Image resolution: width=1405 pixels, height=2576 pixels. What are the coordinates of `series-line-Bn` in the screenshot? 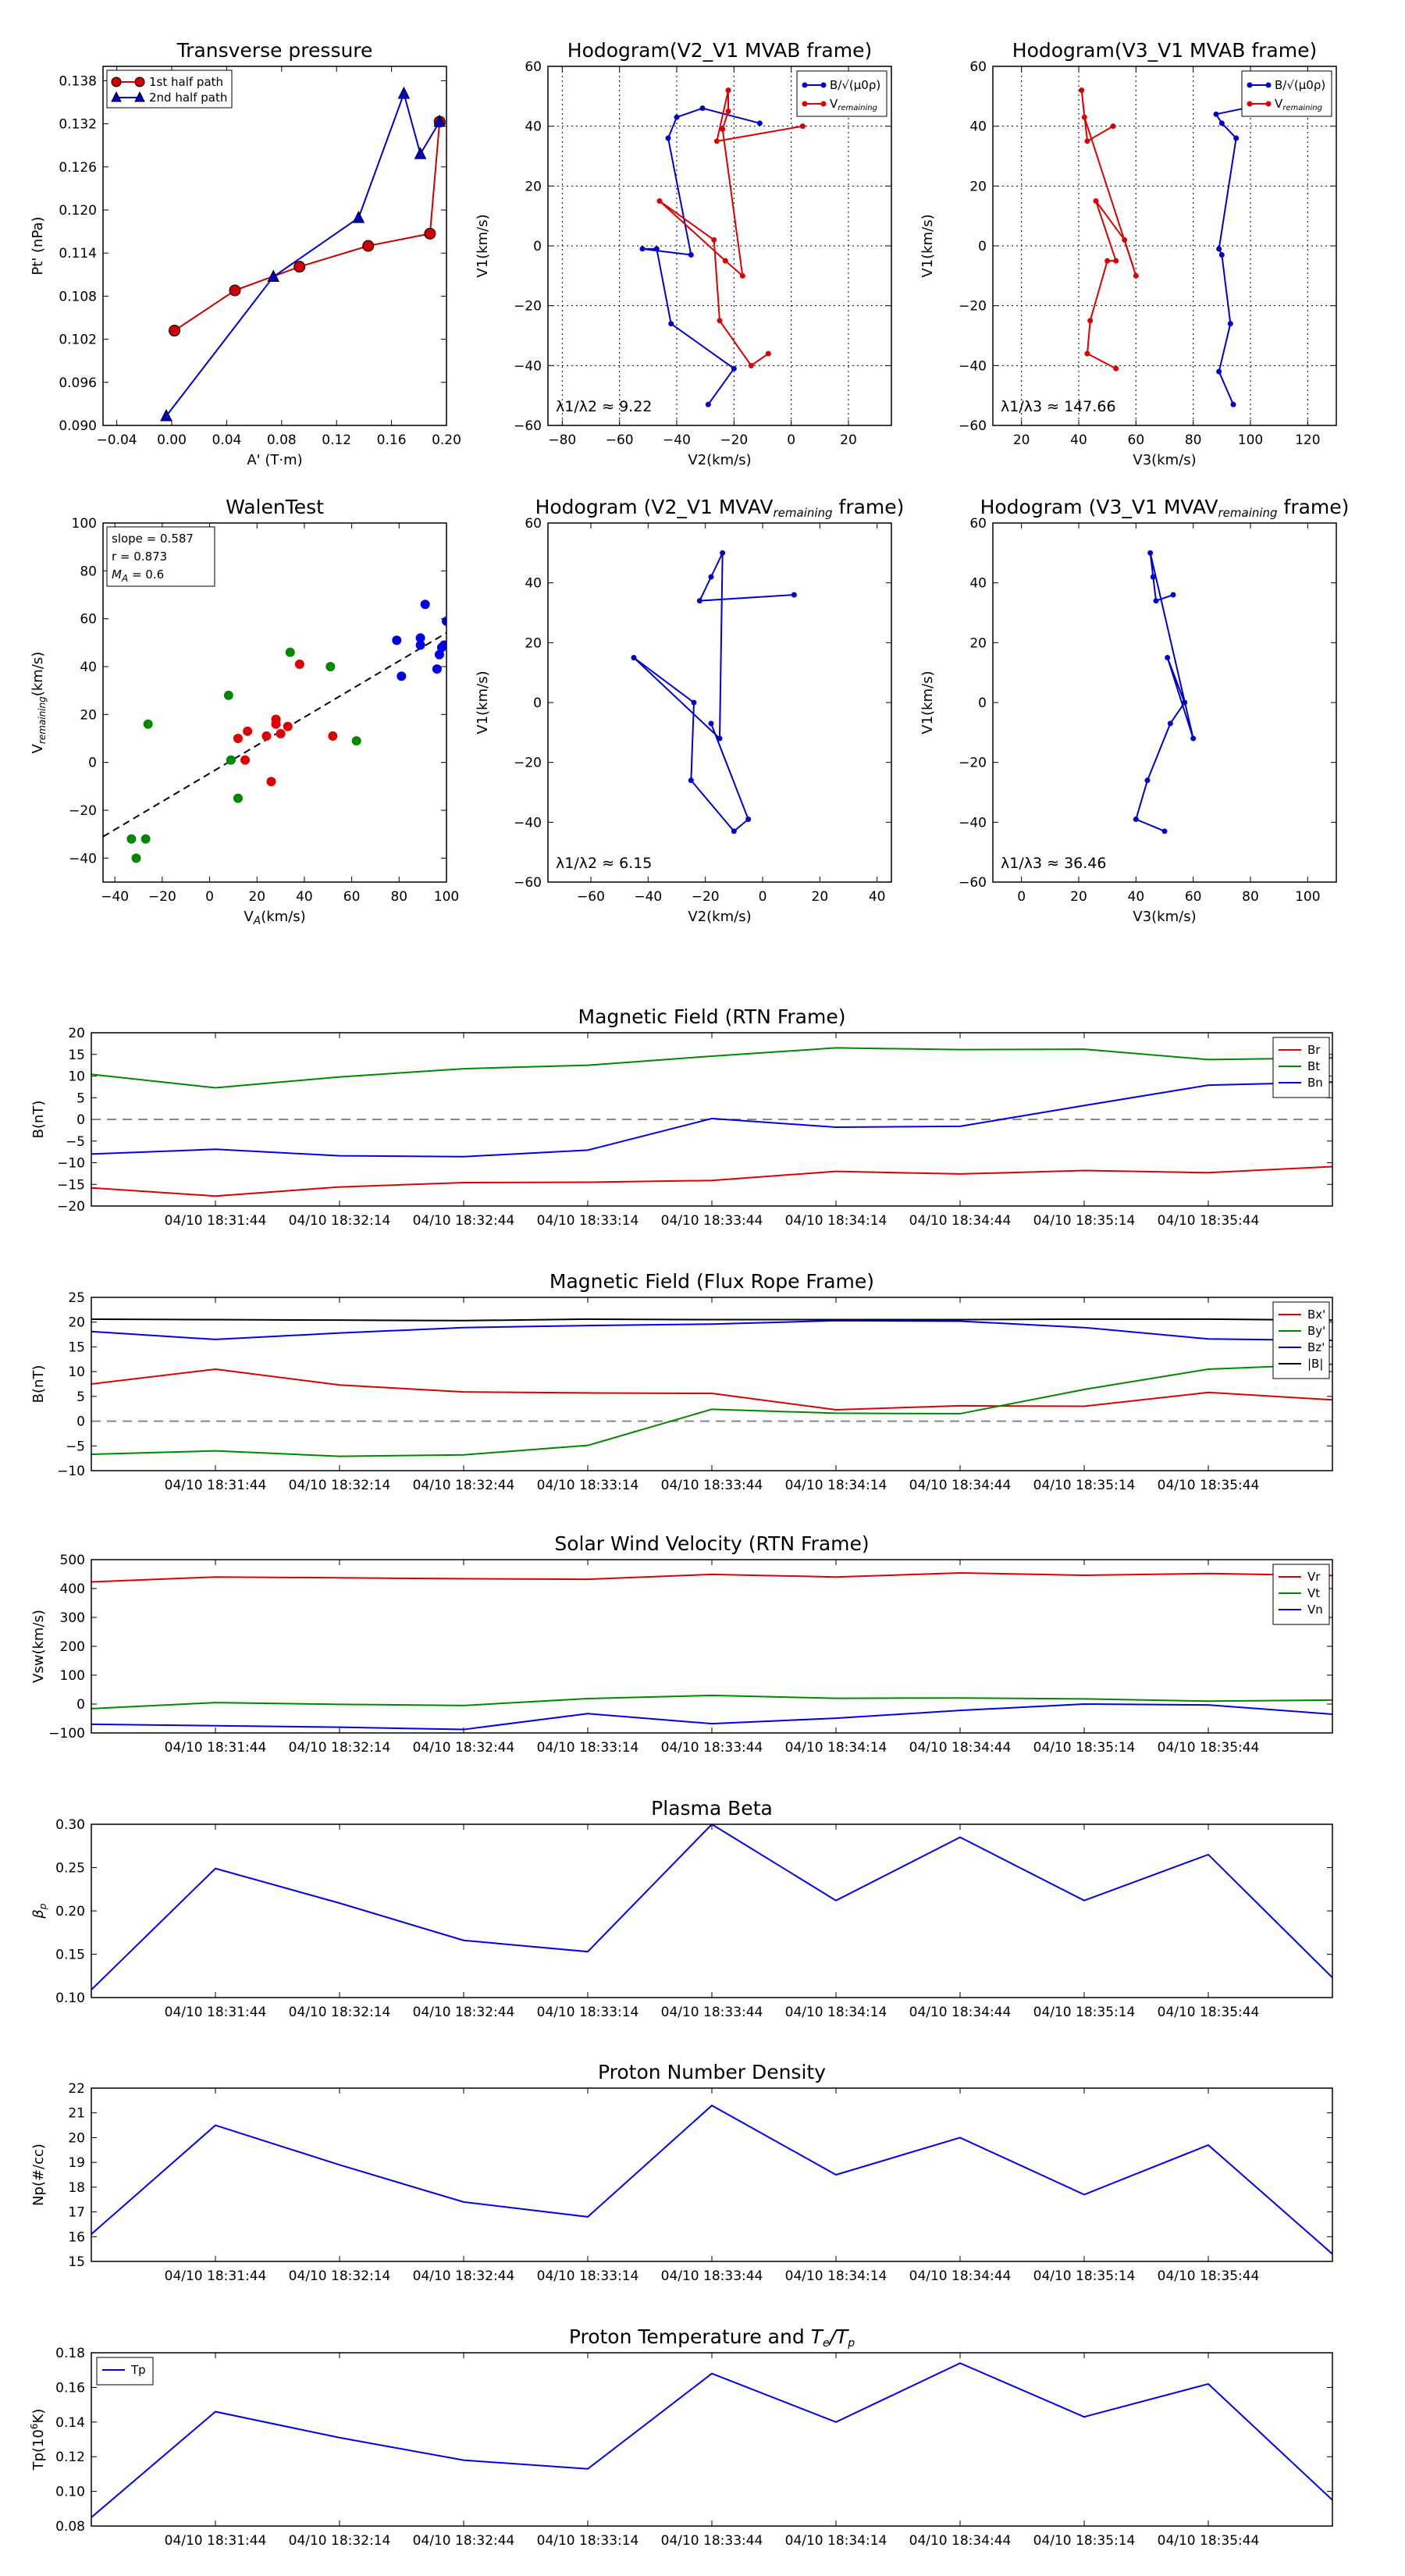 It's located at (712, 1119).